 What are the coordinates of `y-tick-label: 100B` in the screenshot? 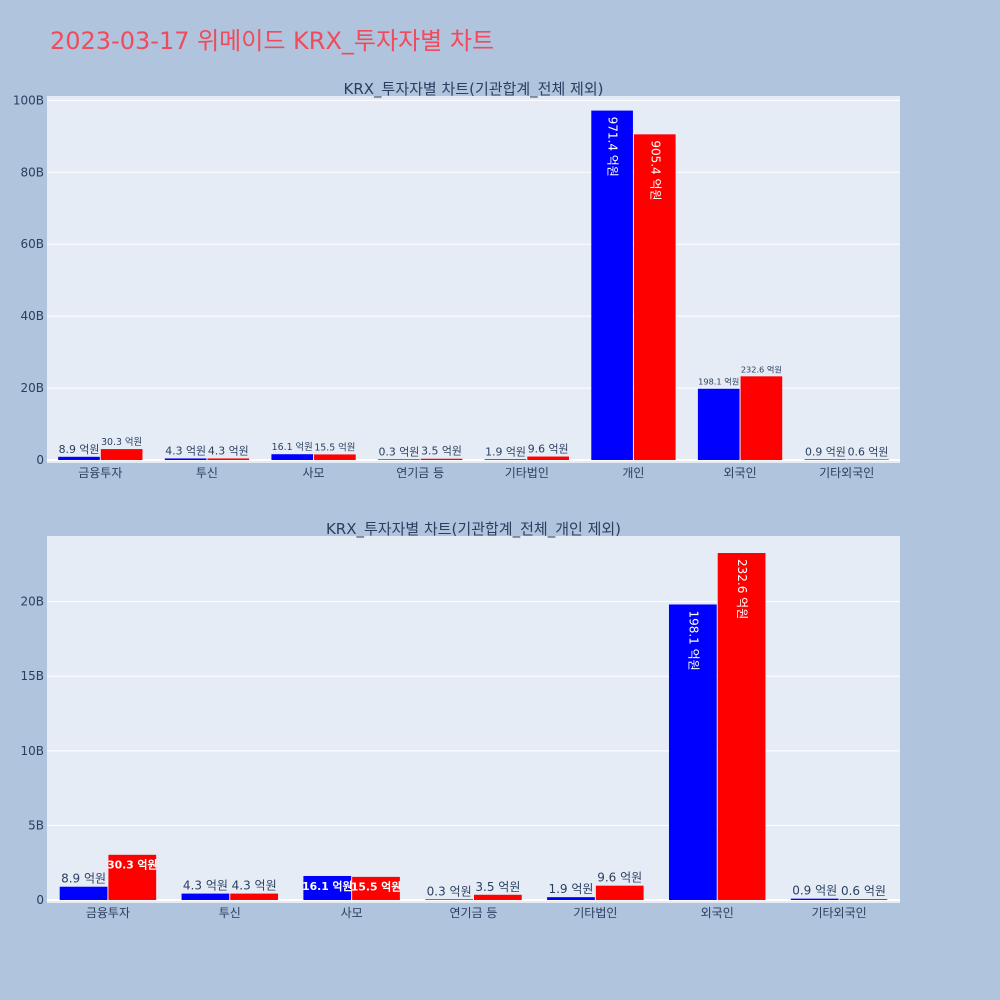 It's located at (28, 100).